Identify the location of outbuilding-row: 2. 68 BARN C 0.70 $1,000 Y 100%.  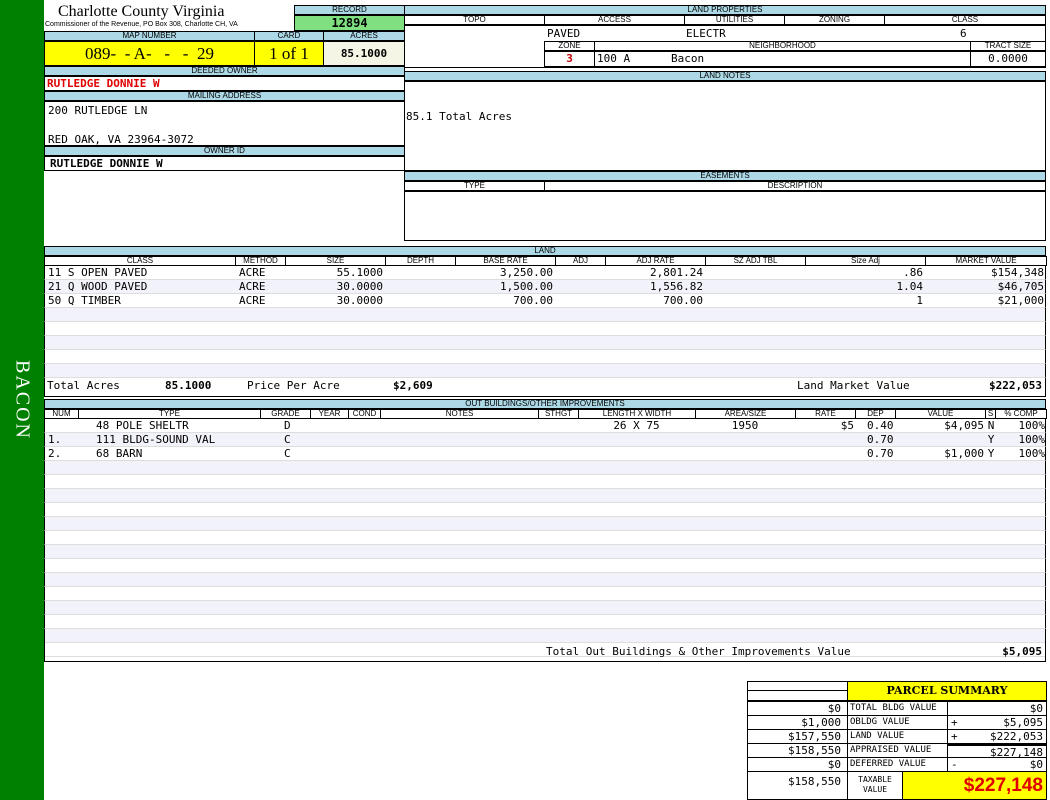
(545, 454).